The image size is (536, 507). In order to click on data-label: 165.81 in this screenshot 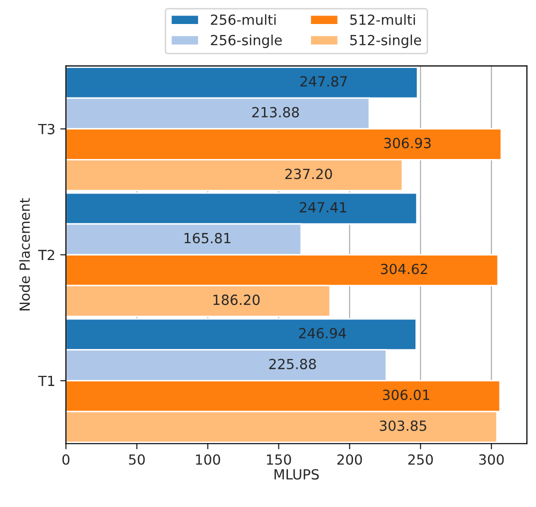, I will do `click(207, 238)`.